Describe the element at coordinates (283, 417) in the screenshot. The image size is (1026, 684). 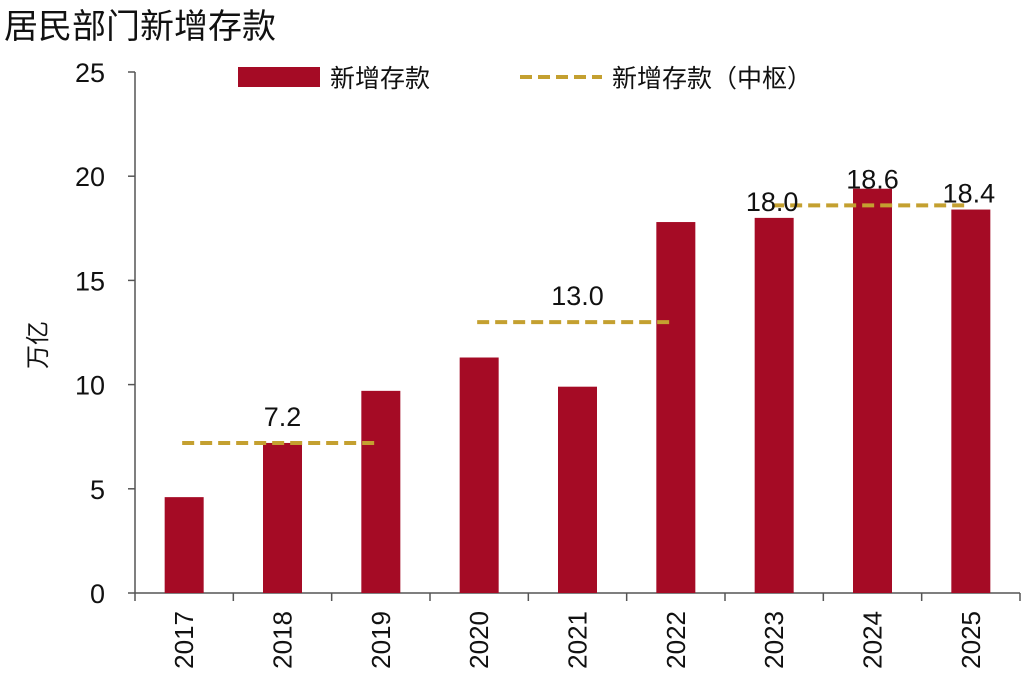
I see `median-label: 7.2` at that location.